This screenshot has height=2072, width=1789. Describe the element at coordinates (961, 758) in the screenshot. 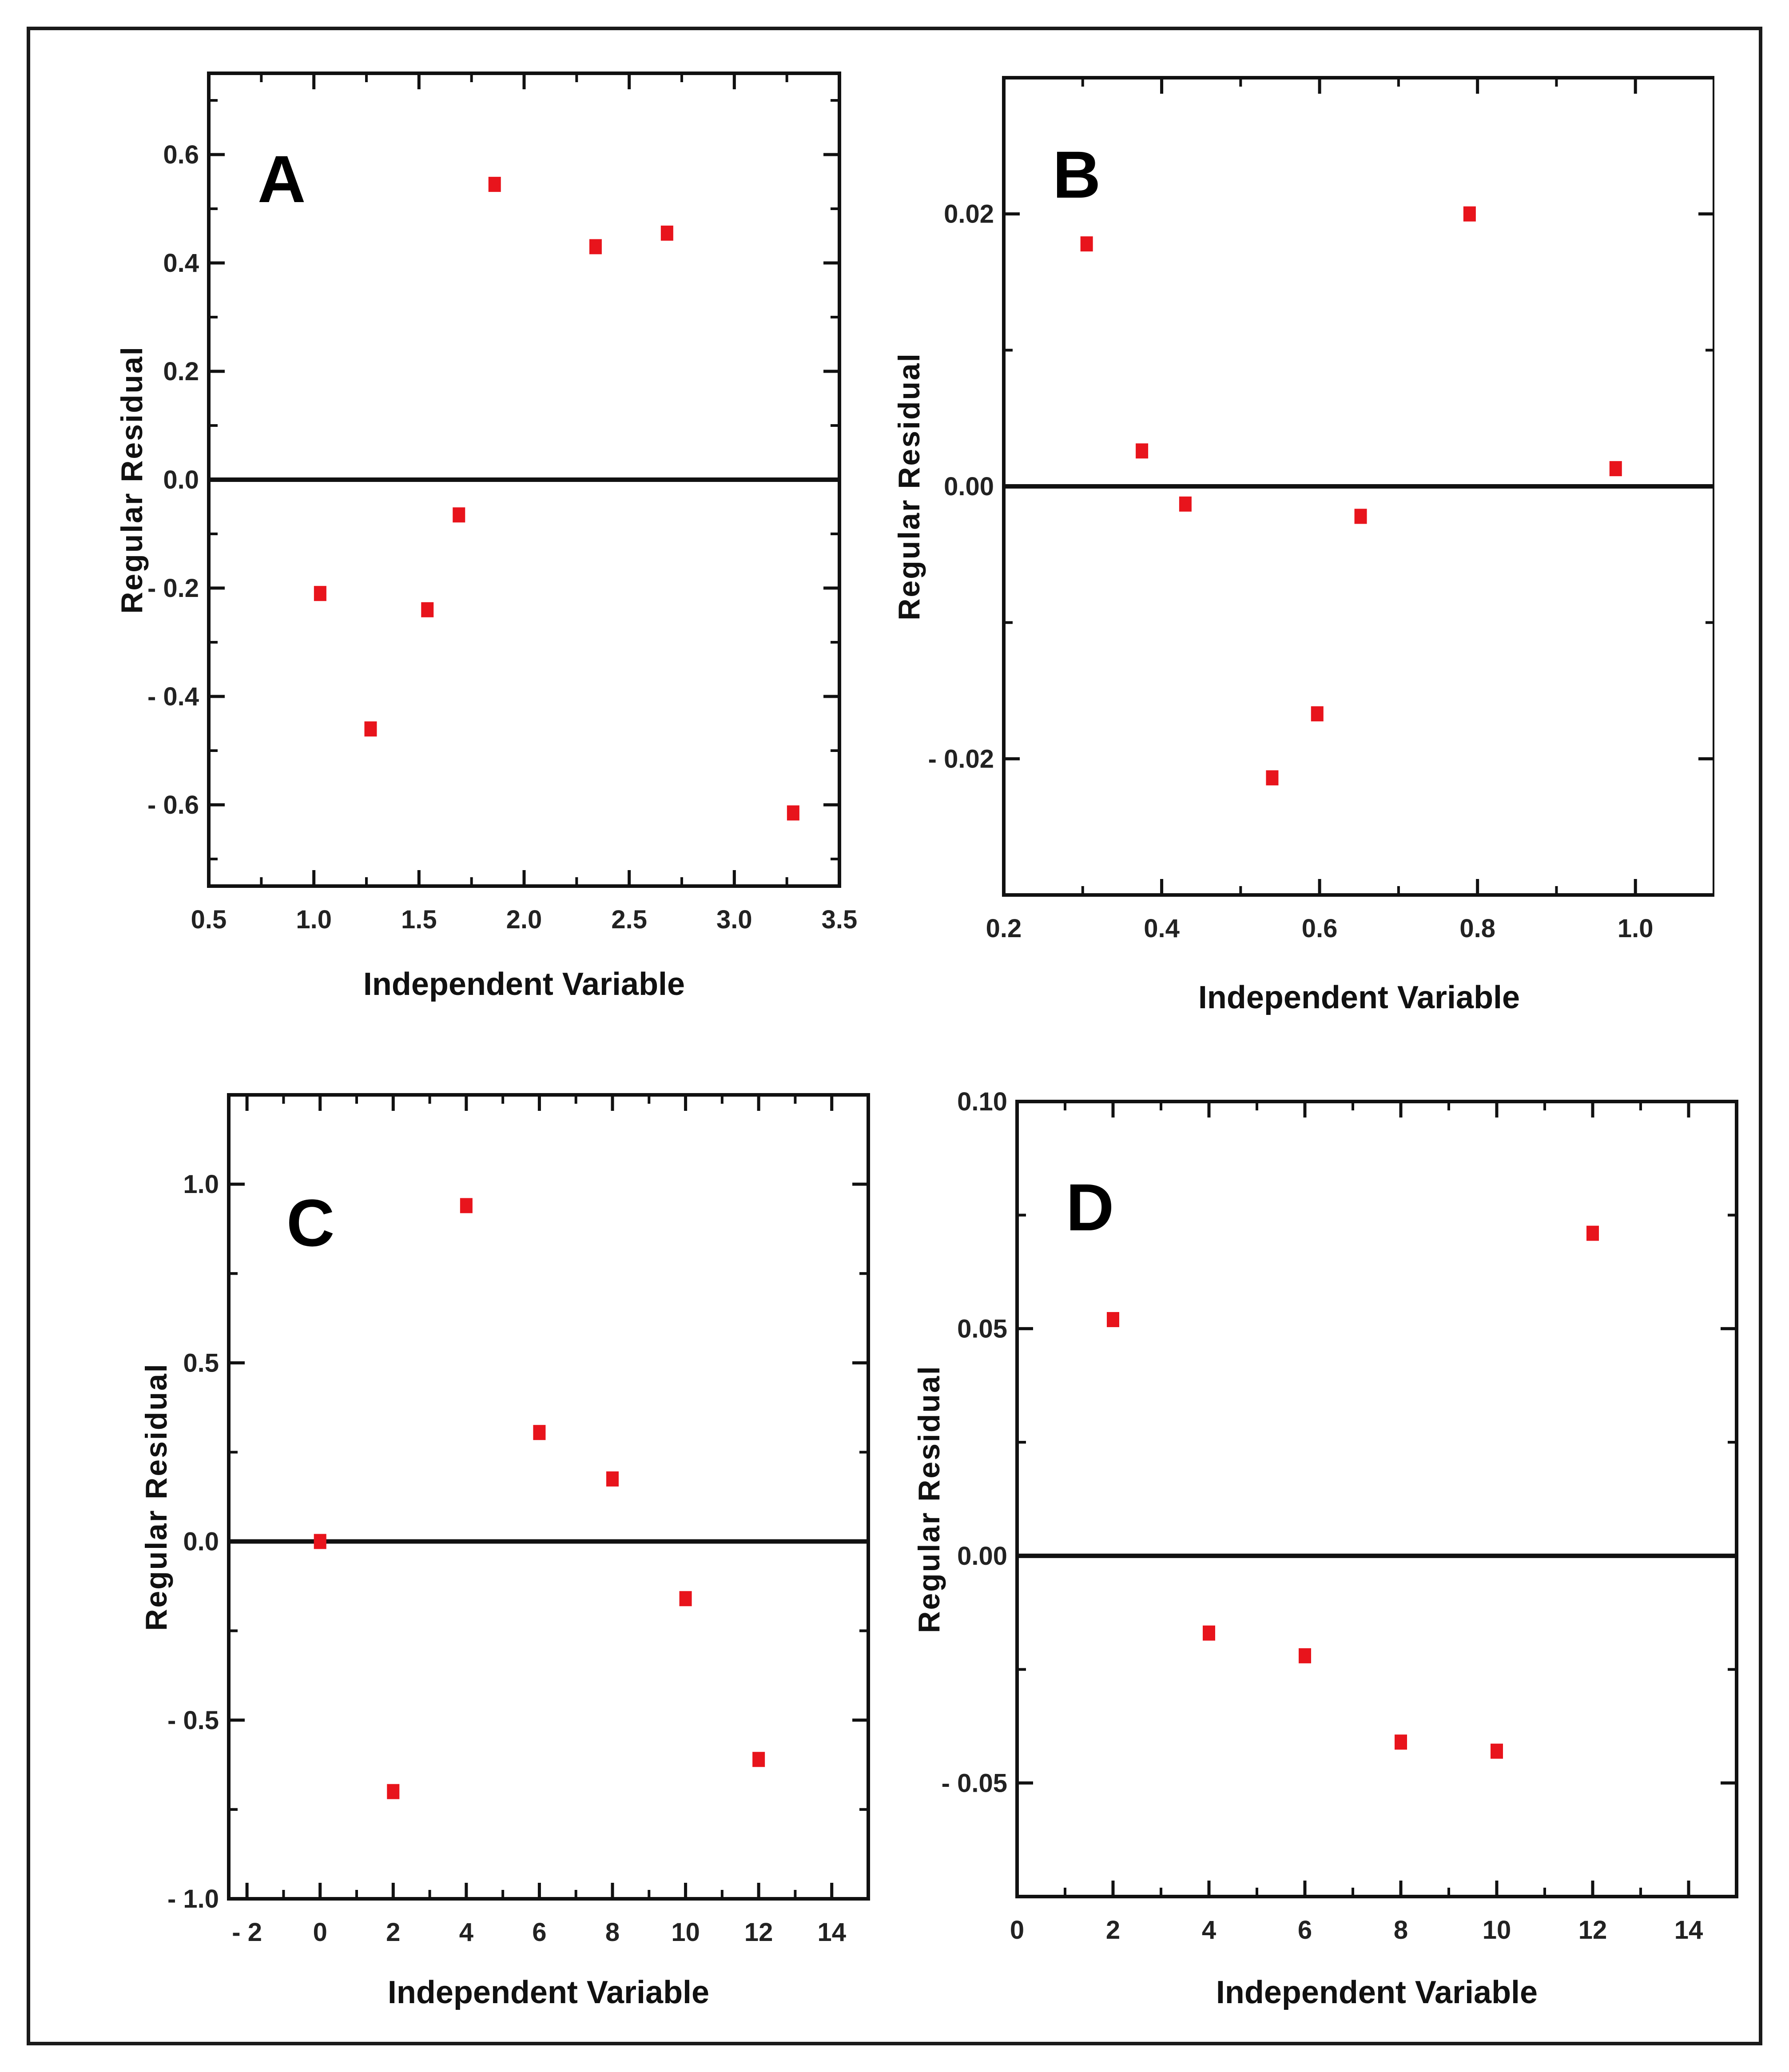

I see `panel-b-y-tick-label: - 0.02` at that location.